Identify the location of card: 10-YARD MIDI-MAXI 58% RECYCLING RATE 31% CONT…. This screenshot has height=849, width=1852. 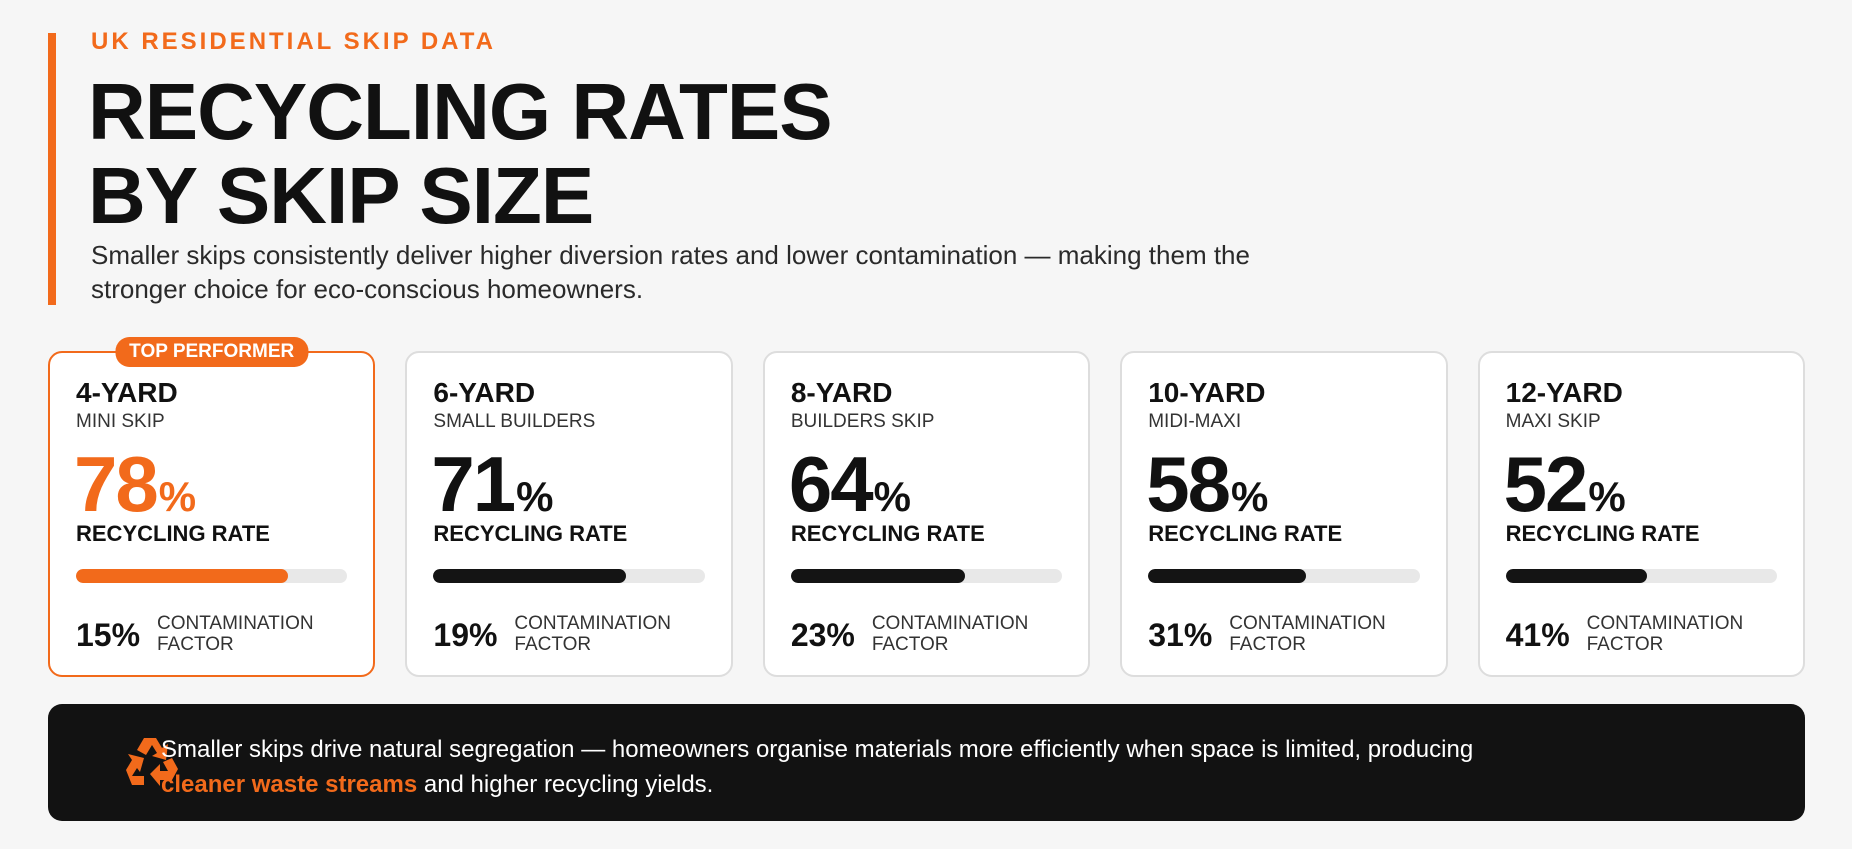
(1284, 514).